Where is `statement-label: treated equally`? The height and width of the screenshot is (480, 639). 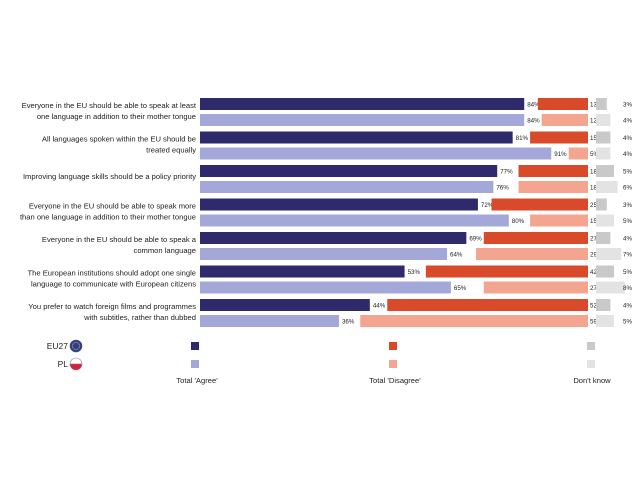 statement-label: treated equally is located at coordinates (171, 150).